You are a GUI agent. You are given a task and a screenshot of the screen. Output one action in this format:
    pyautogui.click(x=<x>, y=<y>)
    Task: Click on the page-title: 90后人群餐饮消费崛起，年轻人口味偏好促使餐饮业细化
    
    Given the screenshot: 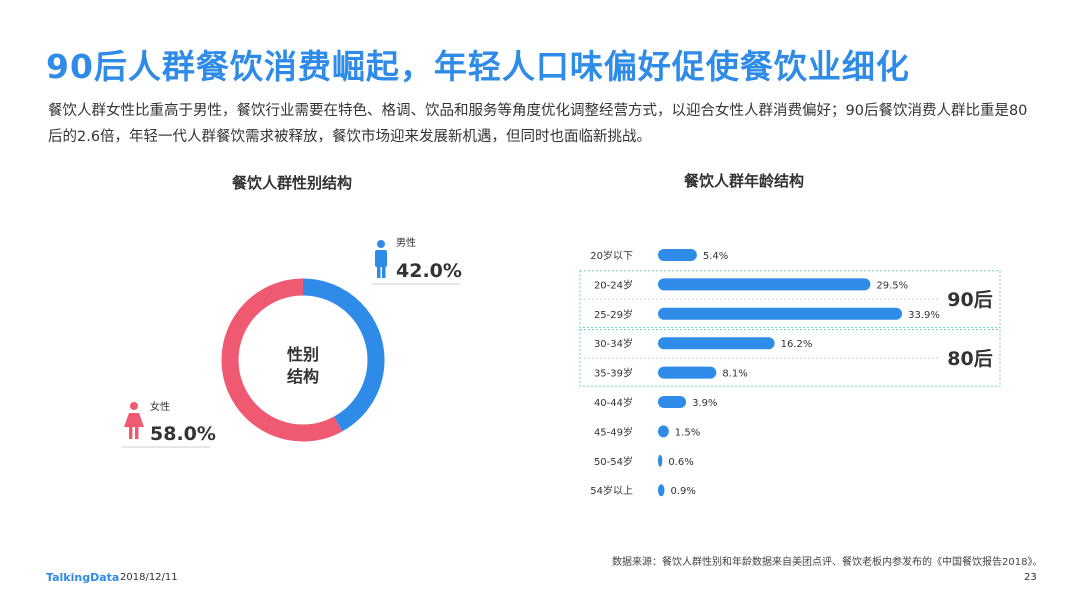 What is the action you would take?
    pyautogui.click(x=478, y=66)
    